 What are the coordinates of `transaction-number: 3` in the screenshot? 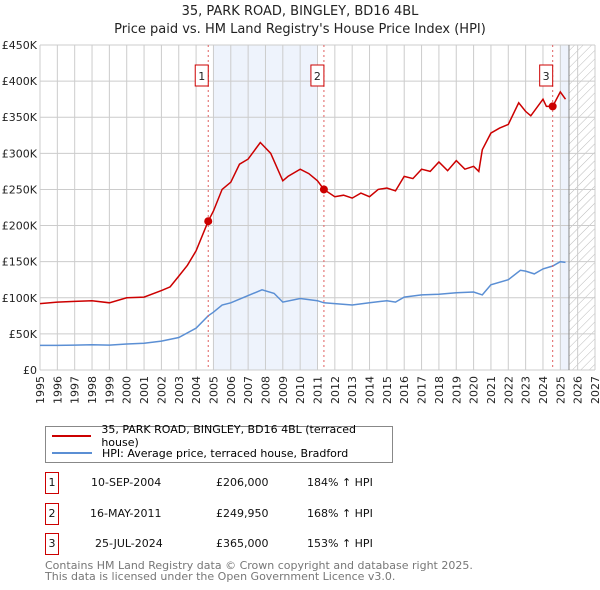 It's located at (52, 544).